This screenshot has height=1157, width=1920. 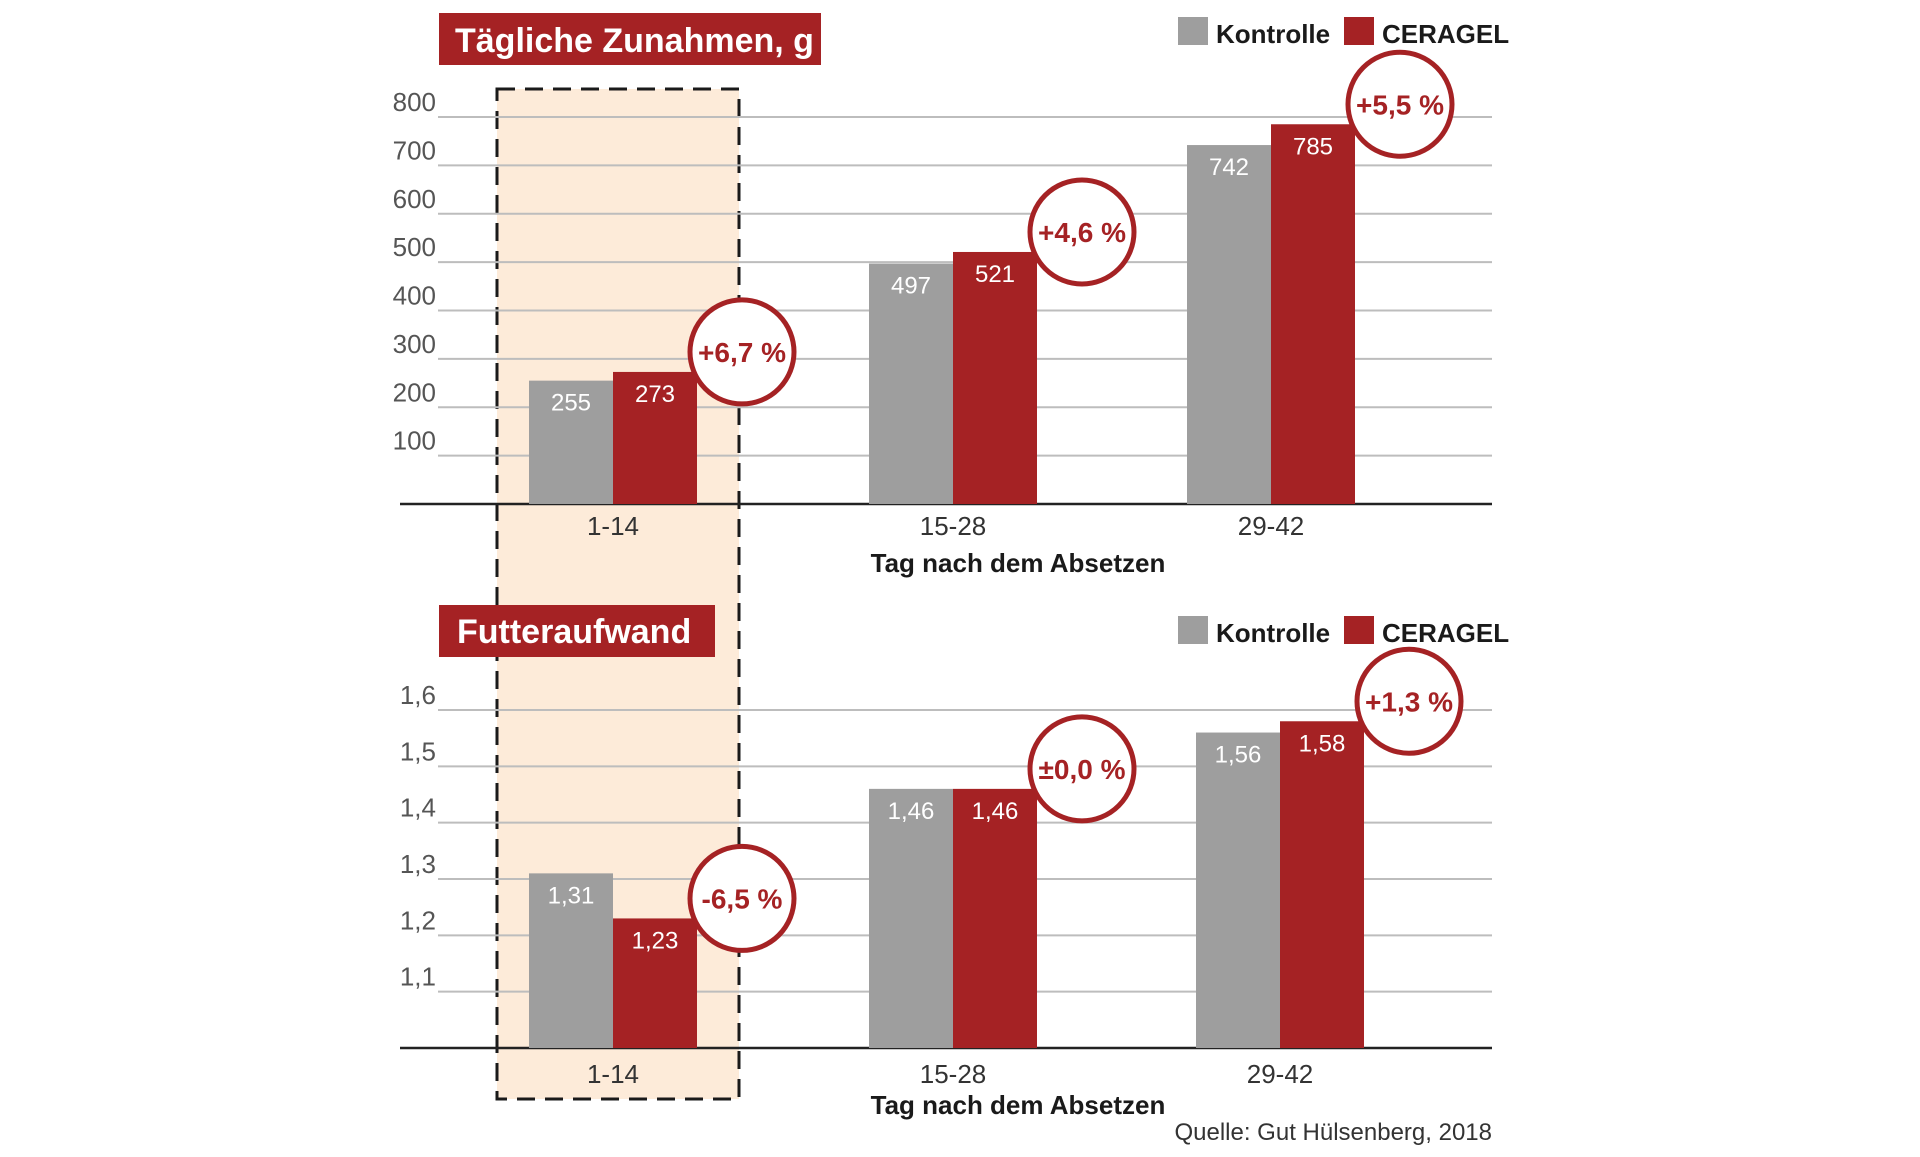 I want to click on data-label-kontrolle: 742, so click(x=1229, y=167).